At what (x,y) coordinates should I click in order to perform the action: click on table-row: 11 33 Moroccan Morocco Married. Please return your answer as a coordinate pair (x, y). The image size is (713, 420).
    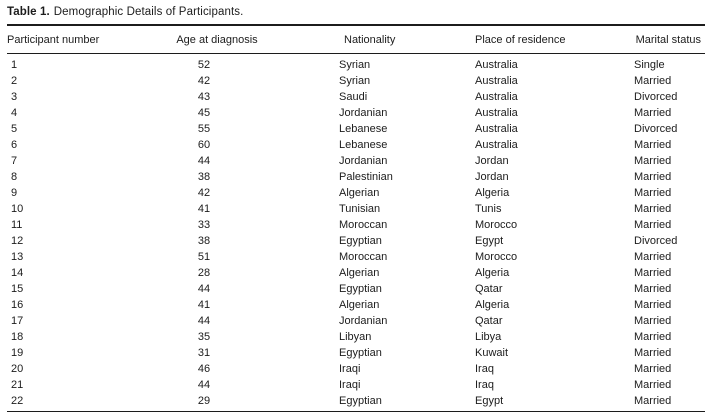
    Looking at the image, I should click on (356, 225).